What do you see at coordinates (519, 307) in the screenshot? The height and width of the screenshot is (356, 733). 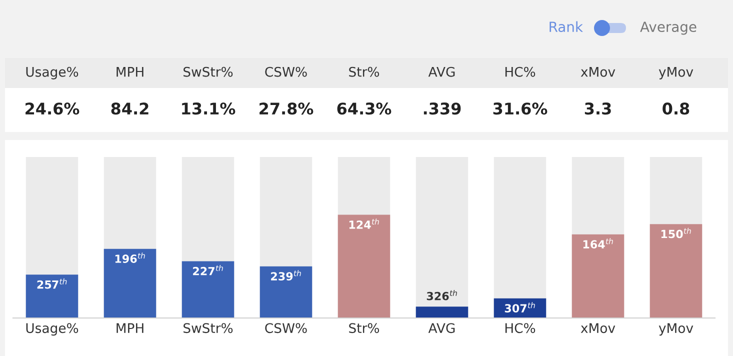 I see `annotation: 307$^{th}$` at bounding box center [519, 307].